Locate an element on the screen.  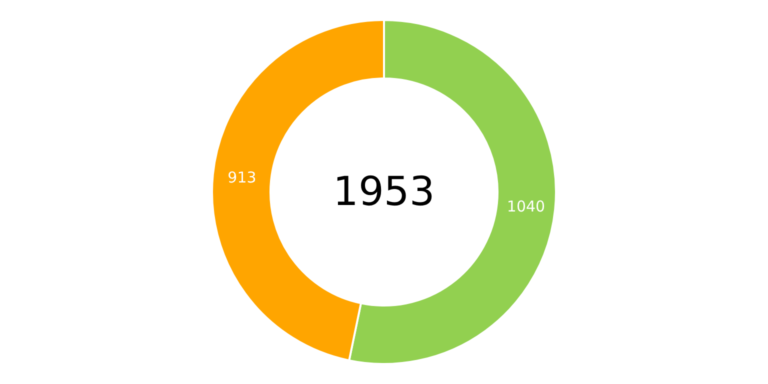
data-label: 1040 is located at coordinates (526, 207).